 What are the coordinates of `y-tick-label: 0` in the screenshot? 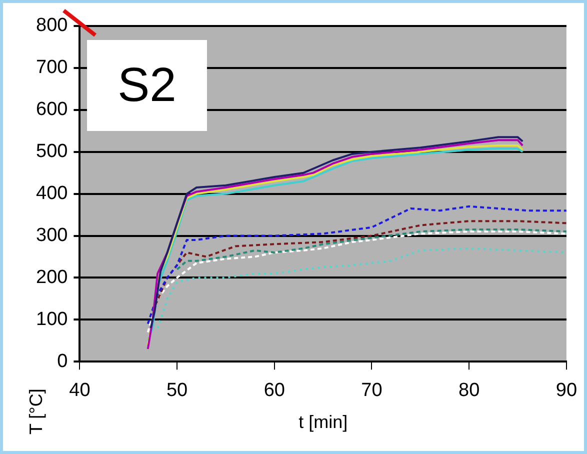 It's located at (62, 361).